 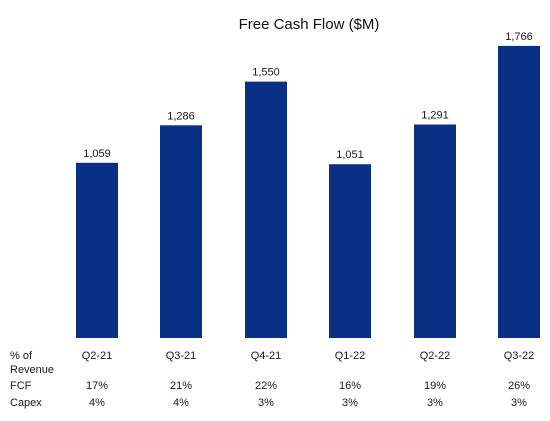 I want to click on table-row-label-fcf: FCF, so click(x=21, y=386).